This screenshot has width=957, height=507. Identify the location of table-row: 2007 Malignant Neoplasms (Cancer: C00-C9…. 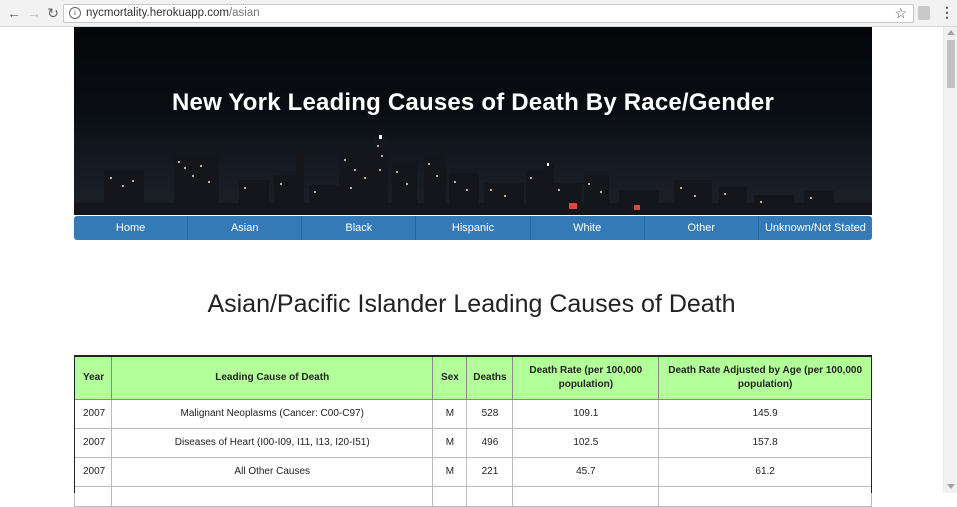
(473, 413).